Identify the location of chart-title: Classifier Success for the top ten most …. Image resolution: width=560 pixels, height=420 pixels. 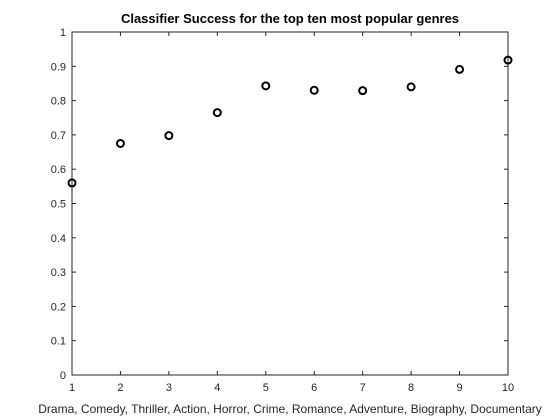
(290, 18).